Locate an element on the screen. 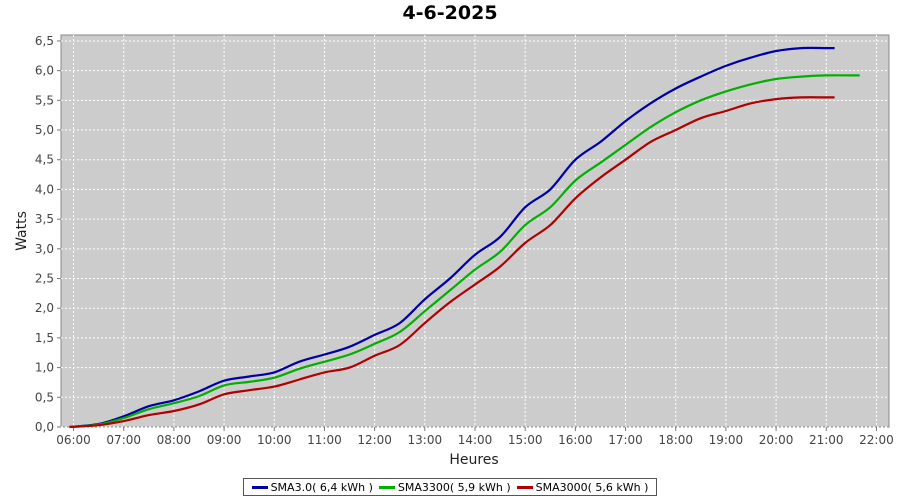 The image size is (900, 500). legend-item: SMA3300( 5,9 kWh ) is located at coordinates (444, 487).